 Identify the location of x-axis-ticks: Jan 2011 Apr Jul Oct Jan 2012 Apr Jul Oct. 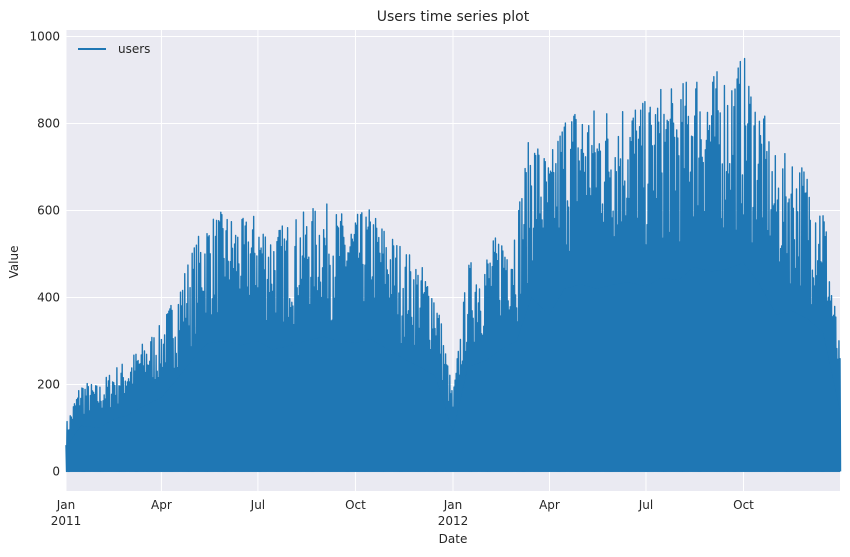
(402, 513).